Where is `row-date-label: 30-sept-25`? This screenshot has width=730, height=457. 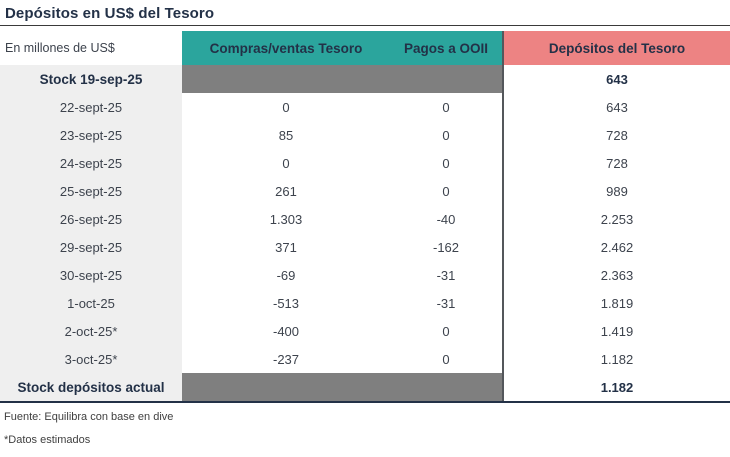
row-date-label: 30-sept-25 is located at coordinates (91, 275).